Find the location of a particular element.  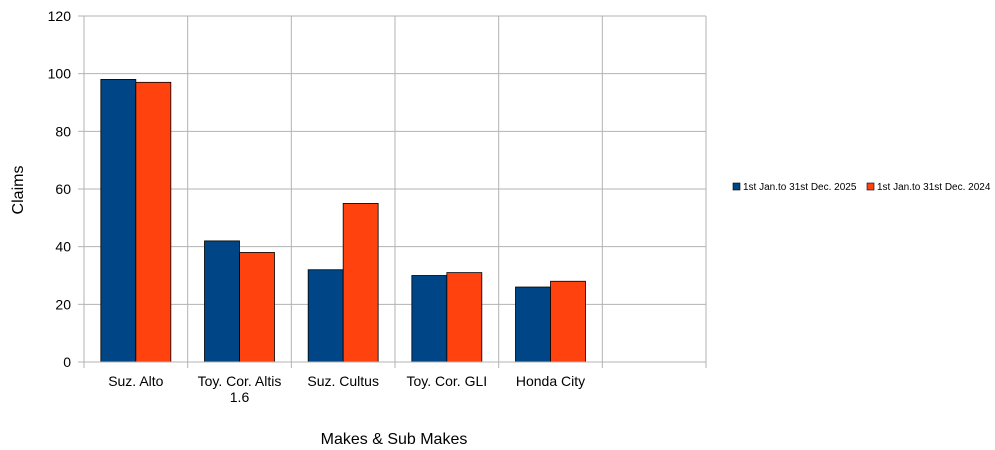

x-category-label: Suz. Cultus is located at coordinates (343, 381).